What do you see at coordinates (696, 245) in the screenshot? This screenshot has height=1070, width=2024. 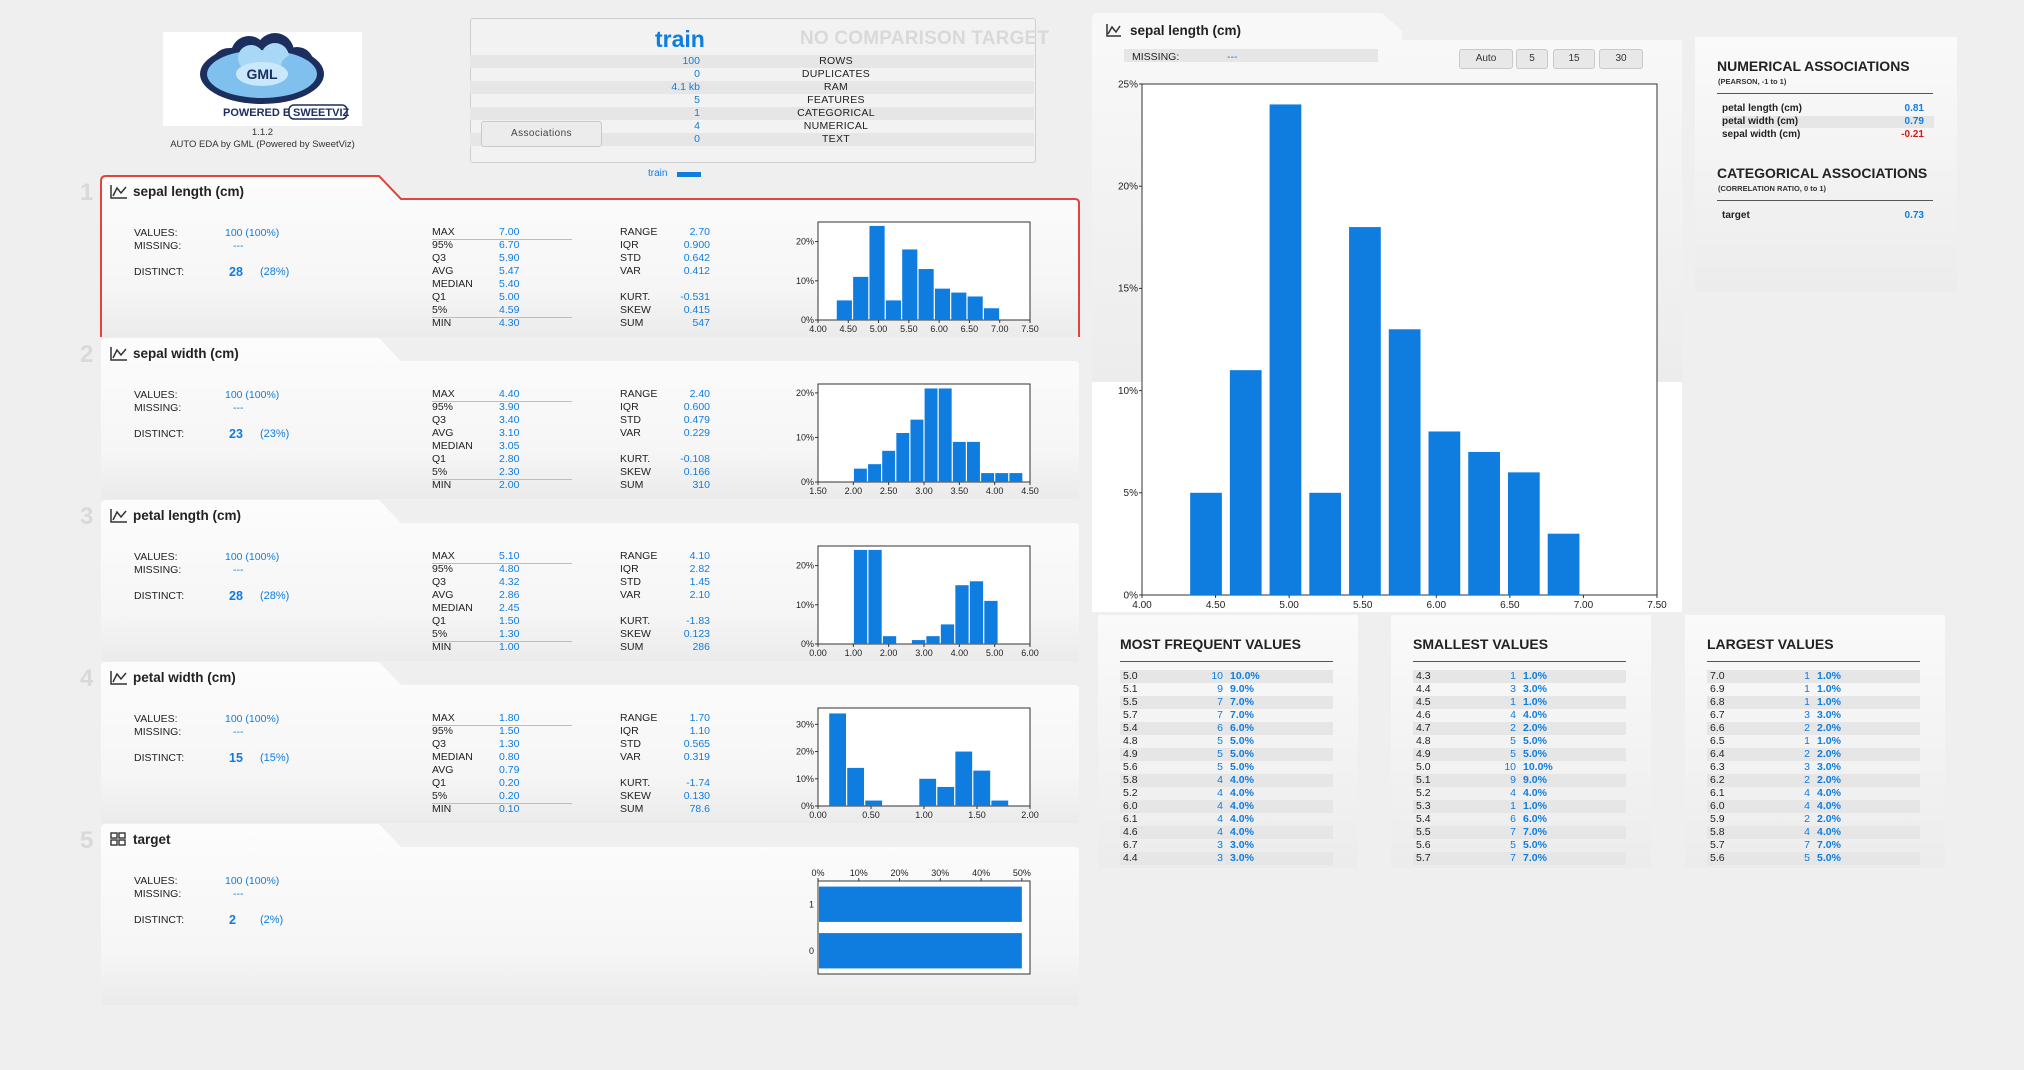 I see `stat-value: 0.900` at bounding box center [696, 245].